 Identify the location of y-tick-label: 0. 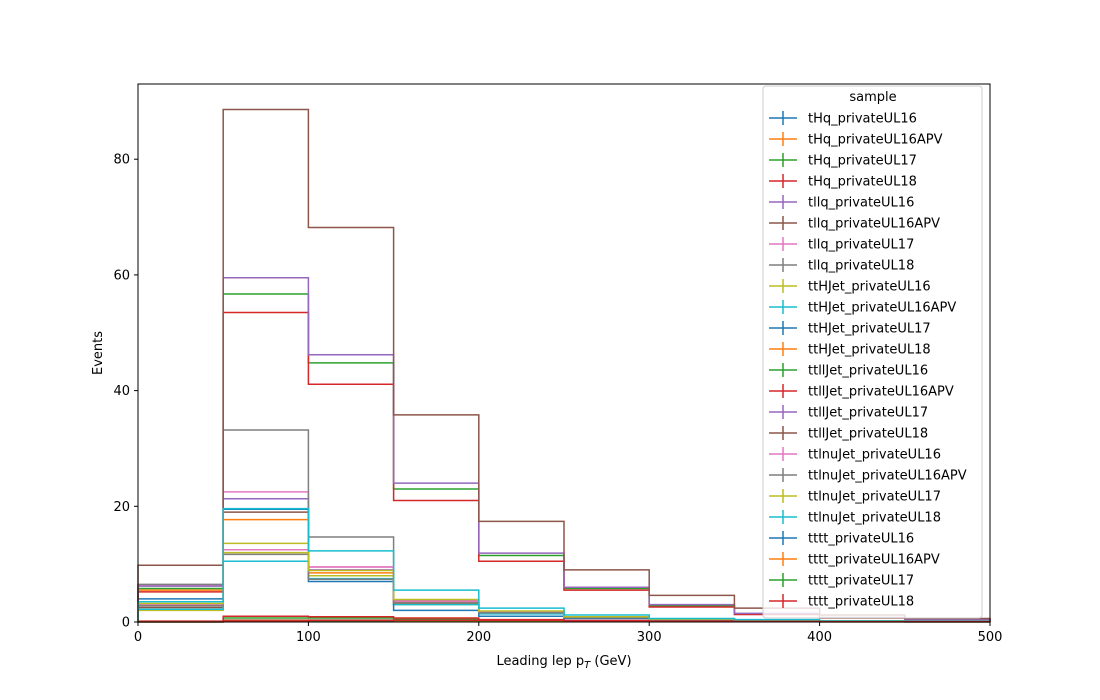
(126, 623).